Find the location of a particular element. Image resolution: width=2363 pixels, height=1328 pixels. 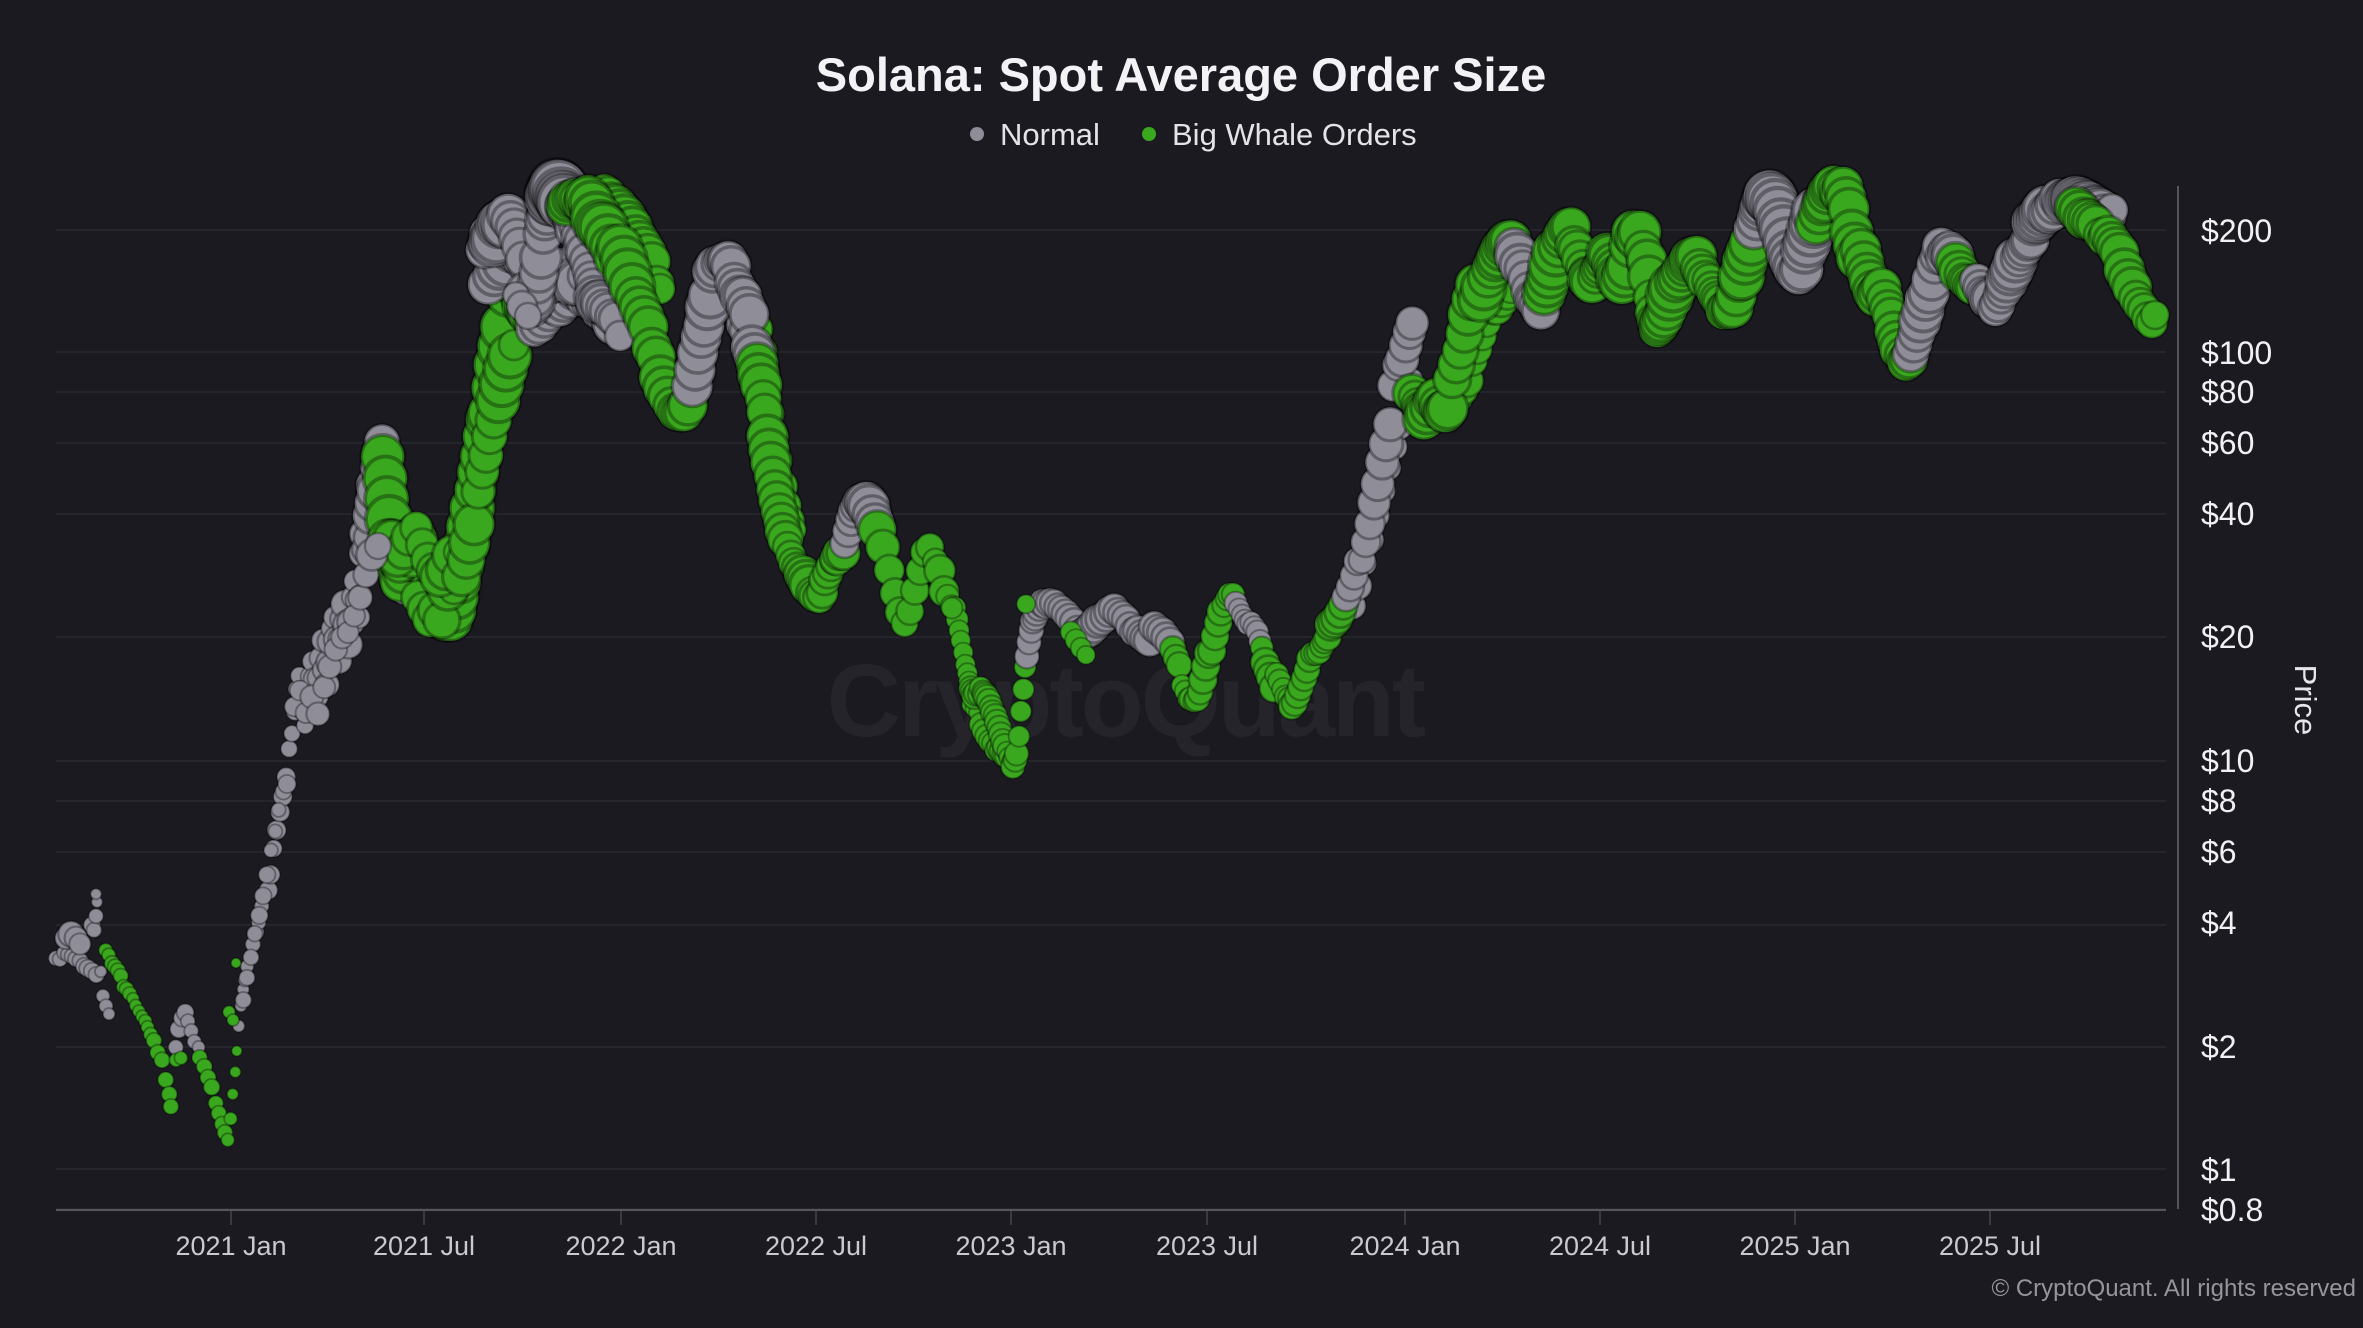

svg-text: $4 is located at coordinates (2219, 923).